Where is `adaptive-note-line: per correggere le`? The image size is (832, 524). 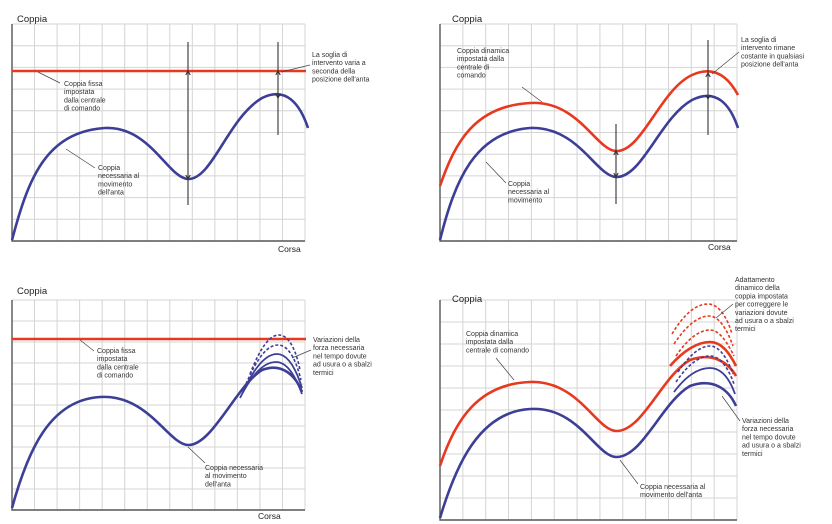 adaptive-note-line: per correggere le is located at coordinates (761, 305).